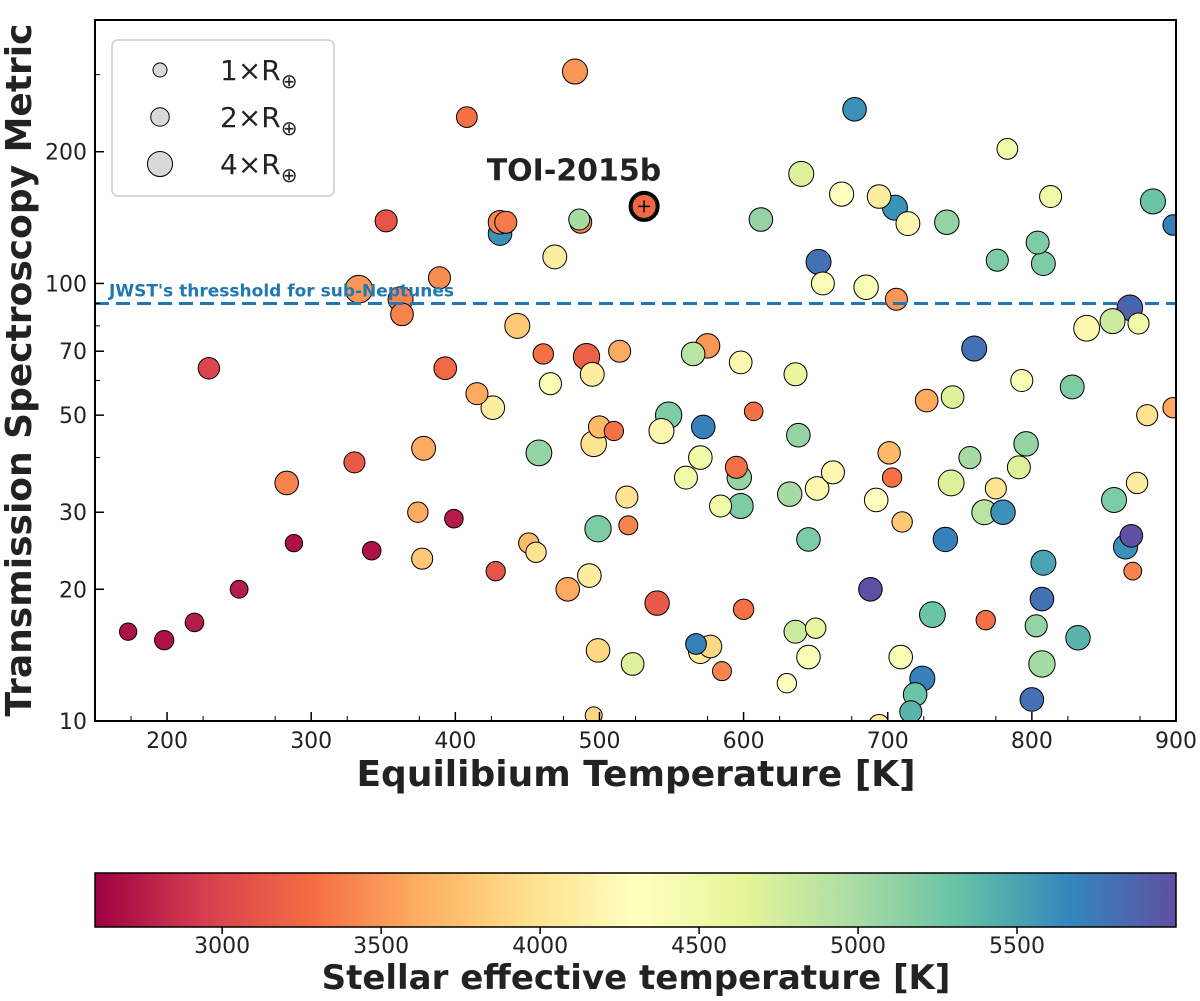  I want to click on x-tick-label: 600, so click(744, 741).